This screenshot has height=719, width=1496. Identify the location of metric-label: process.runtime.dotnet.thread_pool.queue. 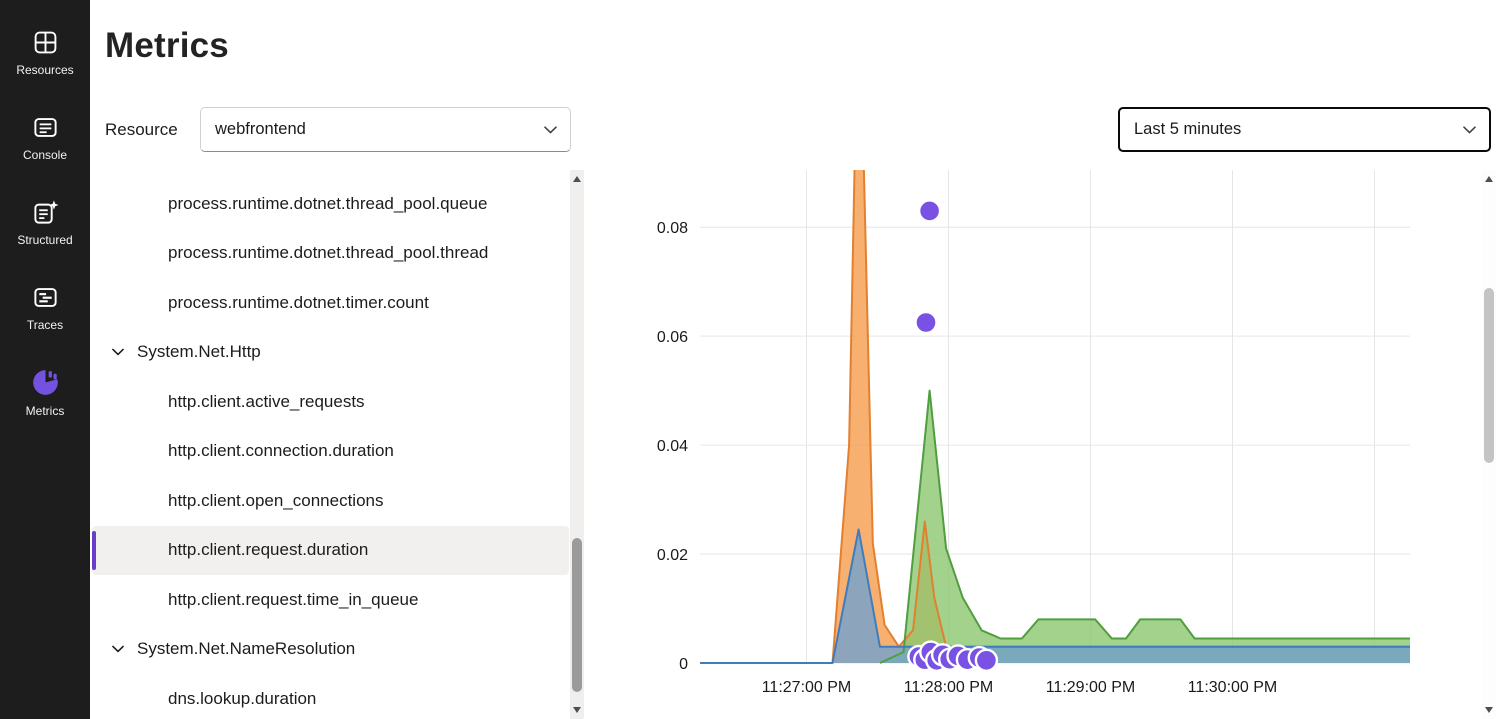
(328, 203).